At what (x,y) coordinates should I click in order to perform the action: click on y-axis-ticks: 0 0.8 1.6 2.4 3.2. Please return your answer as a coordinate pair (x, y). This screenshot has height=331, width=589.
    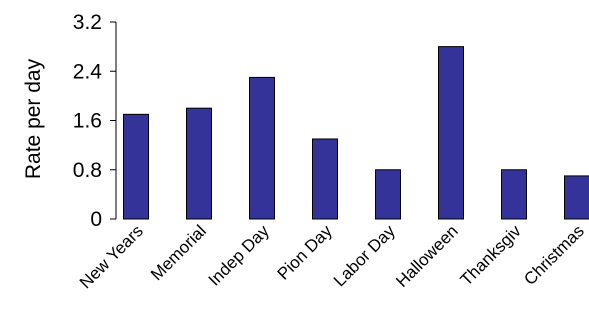
    Looking at the image, I should click on (94, 121).